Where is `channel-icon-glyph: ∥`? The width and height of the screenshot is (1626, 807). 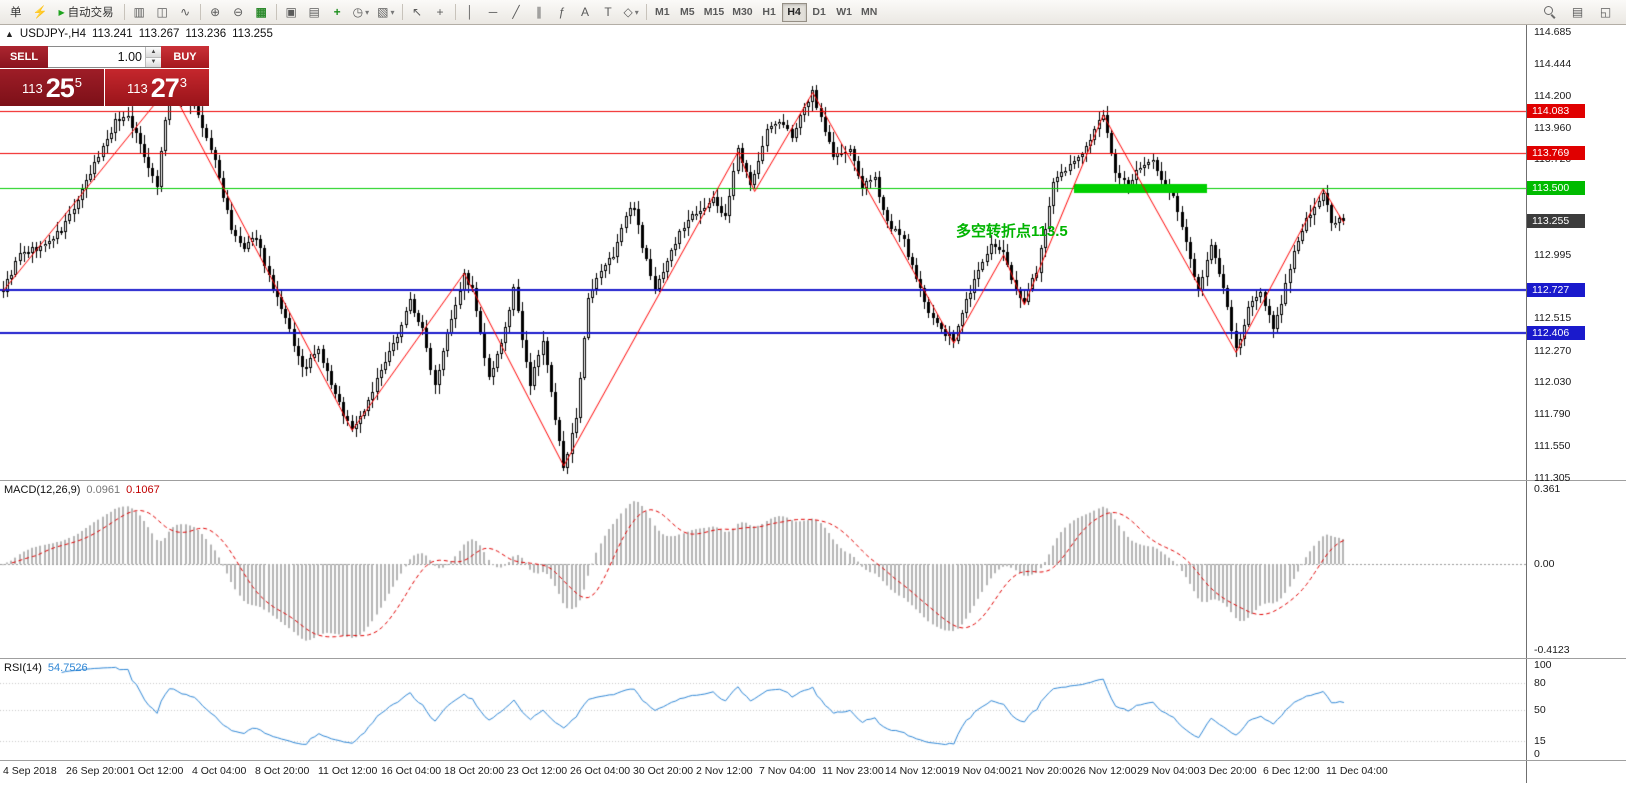 channel-icon-glyph: ∥ is located at coordinates (539, 12).